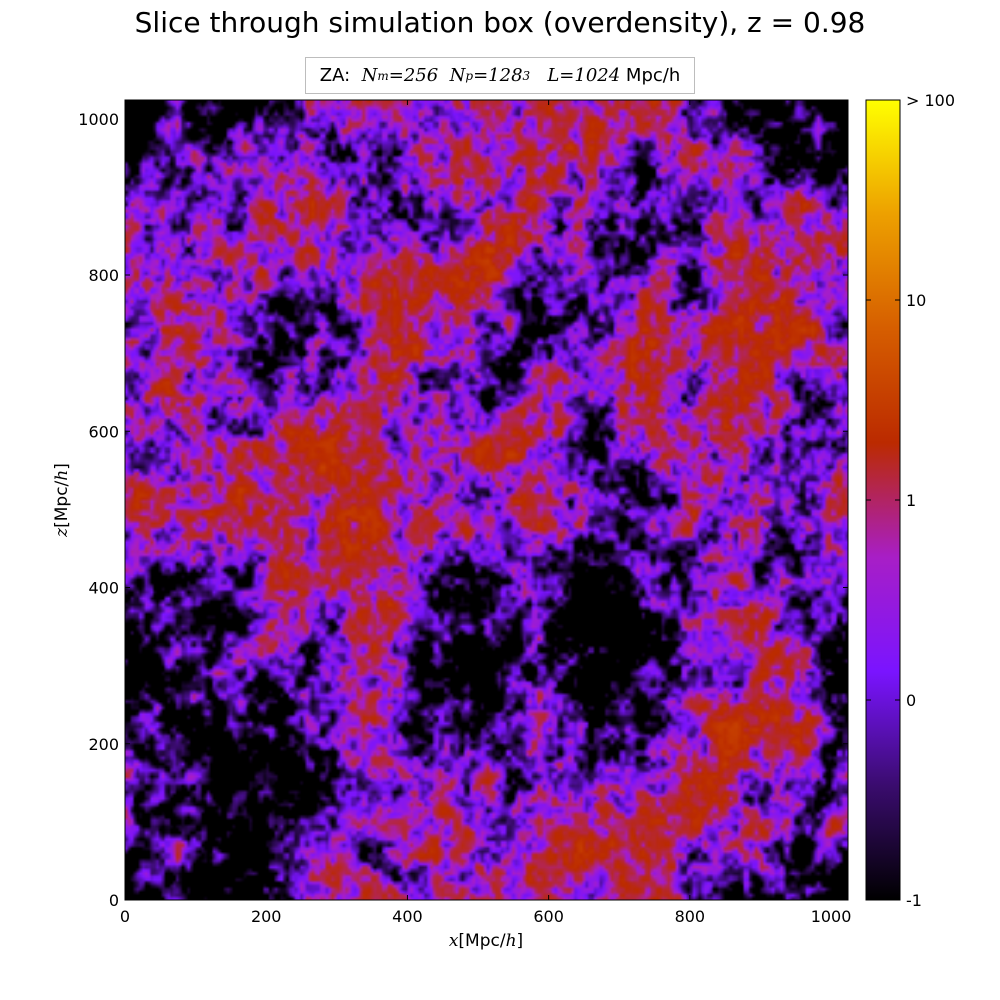  What do you see at coordinates (103, 744) in the screenshot?
I see `y-tick-label: 200` at bounding box center [103, 744].